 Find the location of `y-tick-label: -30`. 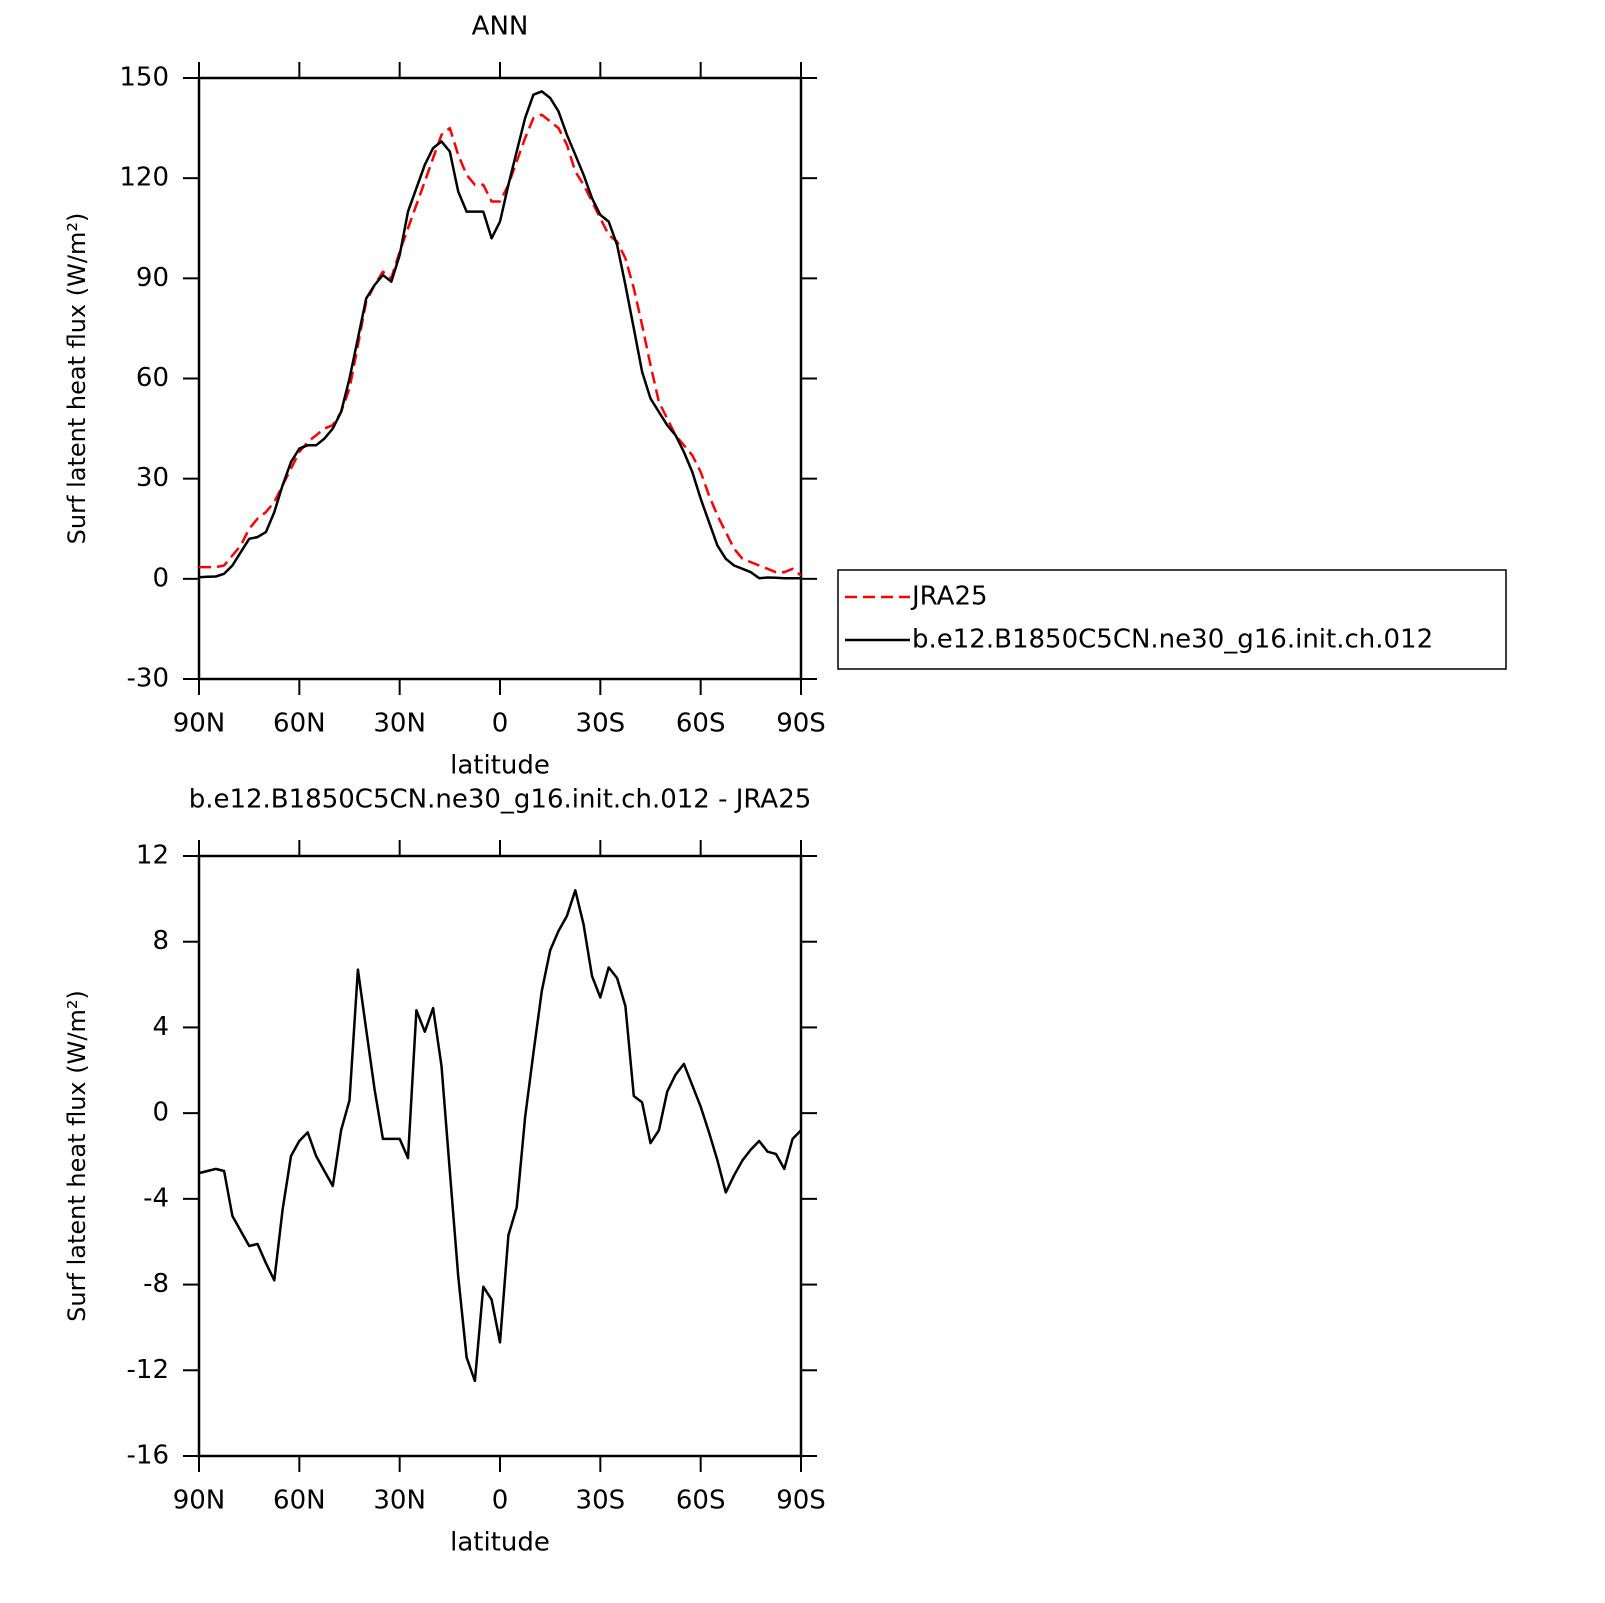

y-tick-label: -30 is located at coordinates (148, 679).